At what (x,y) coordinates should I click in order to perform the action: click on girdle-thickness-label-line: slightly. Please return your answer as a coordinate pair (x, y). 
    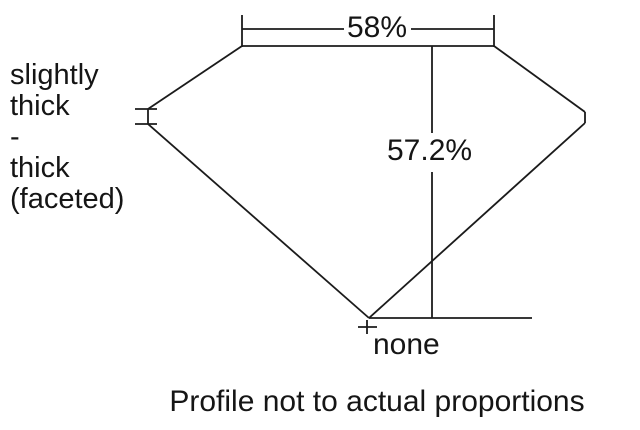
    Looking at the image, I should click on (54, 75).